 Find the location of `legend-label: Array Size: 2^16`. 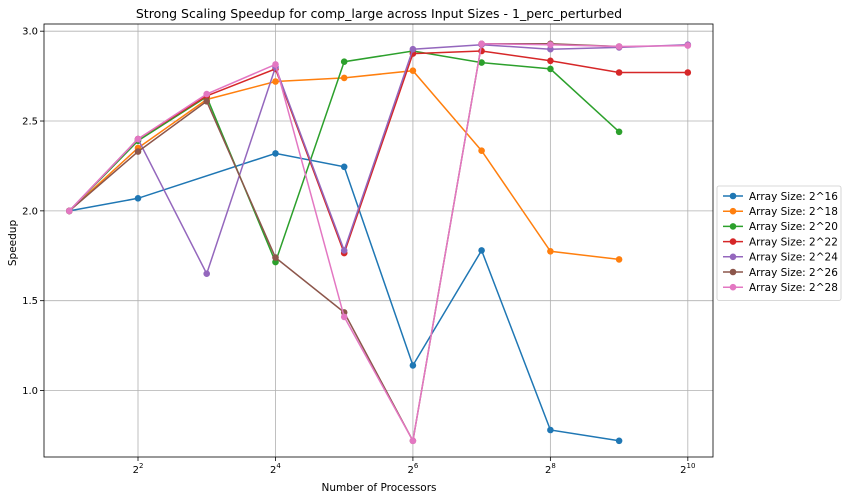

legend-label: Array Size: 2^16 is located at coordinates (793, 197).